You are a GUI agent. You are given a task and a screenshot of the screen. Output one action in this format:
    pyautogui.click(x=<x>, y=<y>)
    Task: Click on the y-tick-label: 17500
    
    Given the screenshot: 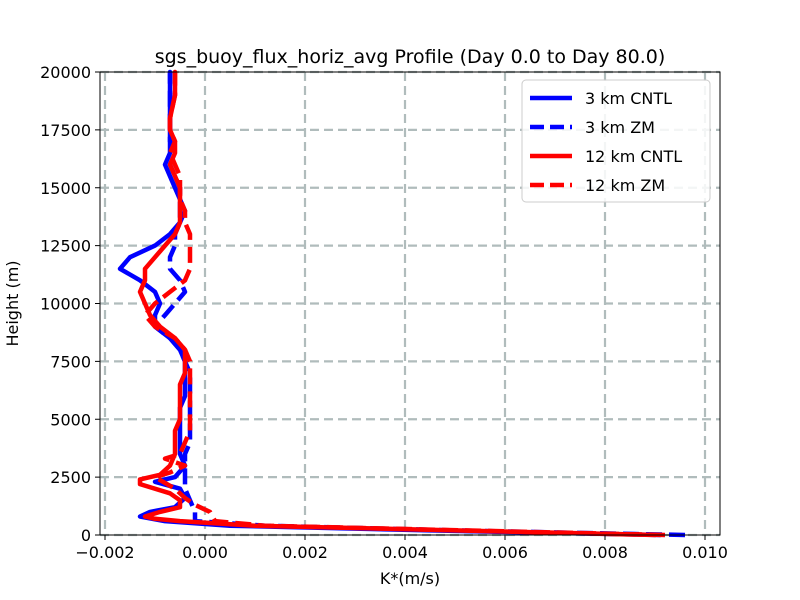 What is the action you would take?
    pyautogui.click(x=65, y=130)
    